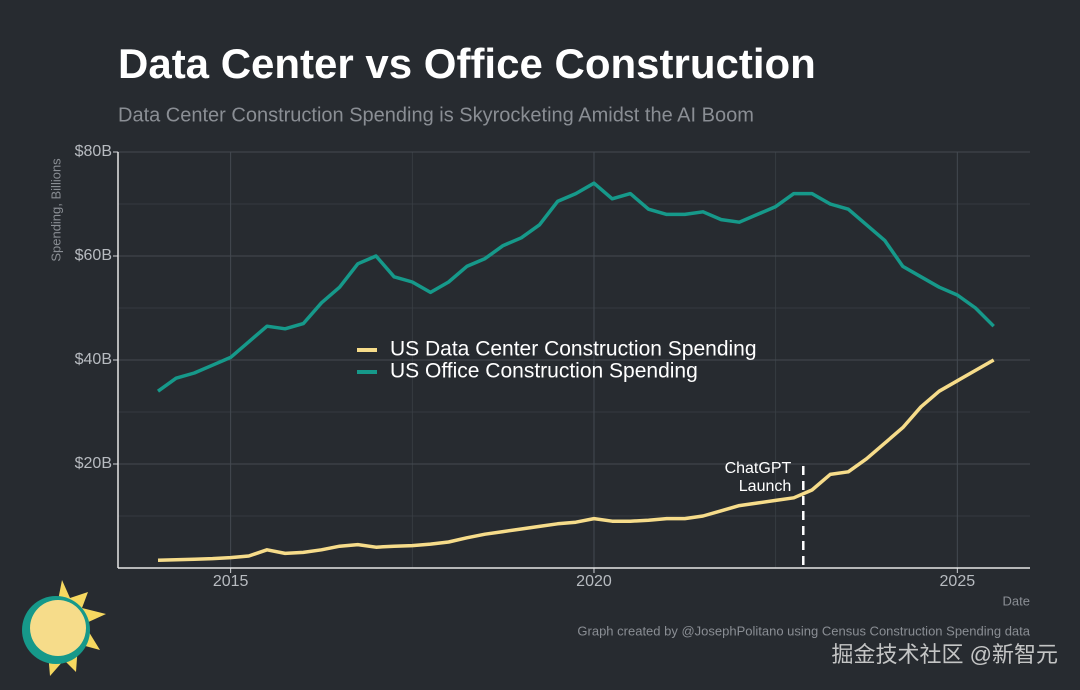 The width and height of the screenshot is (1080, 690). Describe the element at coordinates (958, 581) in the screenshot. I see `x-tick-label: 2025` at that location.